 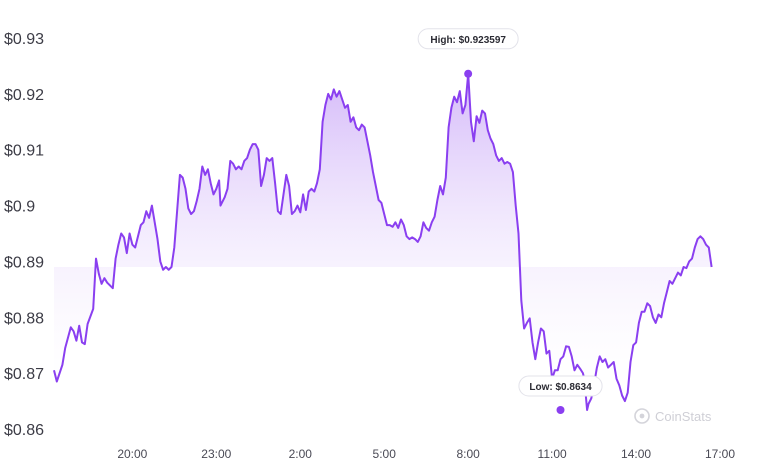 I want to click on y-tick-label: $0.87, so click(x=24, y=374).